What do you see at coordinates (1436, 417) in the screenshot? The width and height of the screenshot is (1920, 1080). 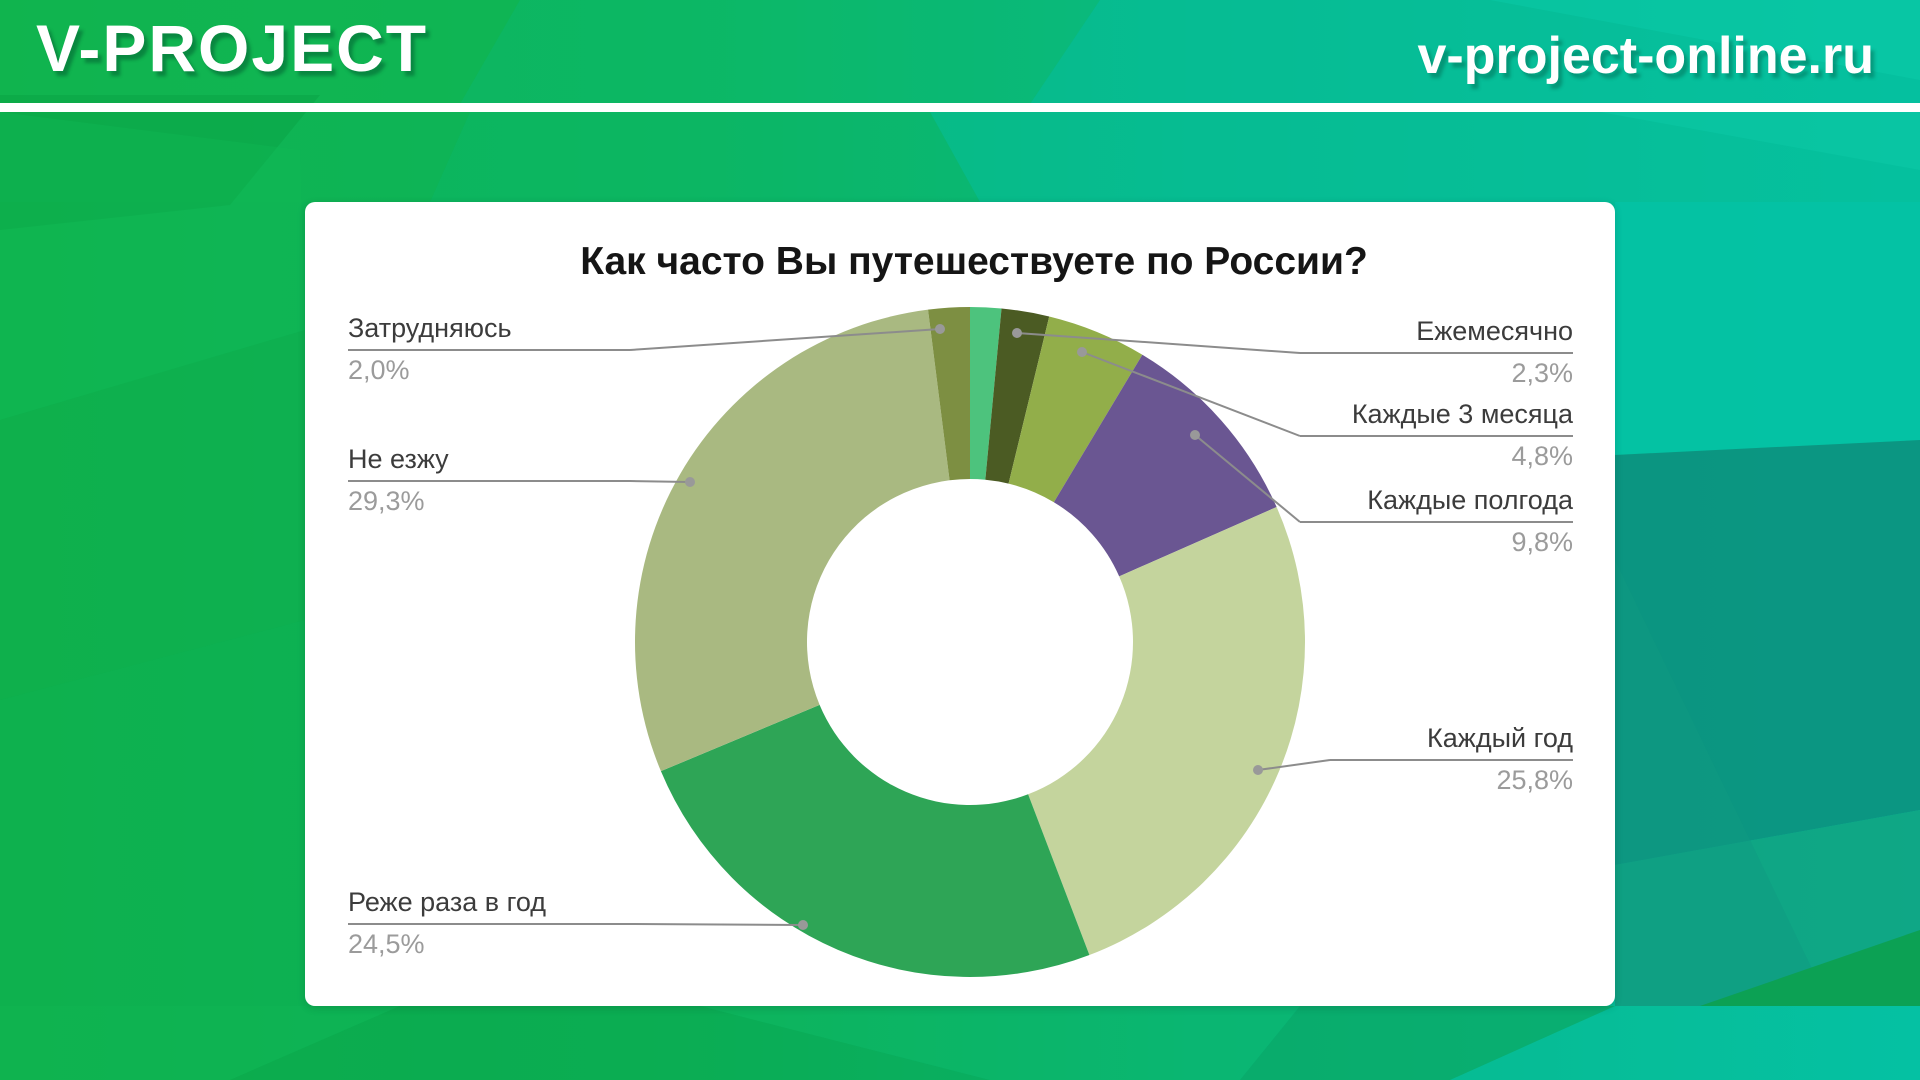 I see `slice-label: Каждые 3 месяца` at bounding box center [1436, 417].